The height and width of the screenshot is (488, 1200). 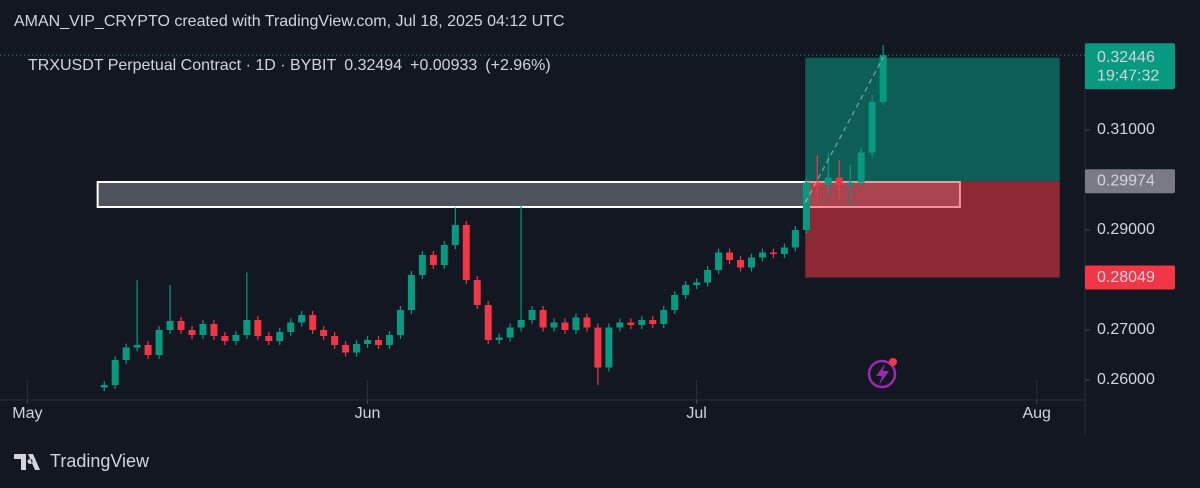 I want to click on projection-line, so click(x=844, y=130).